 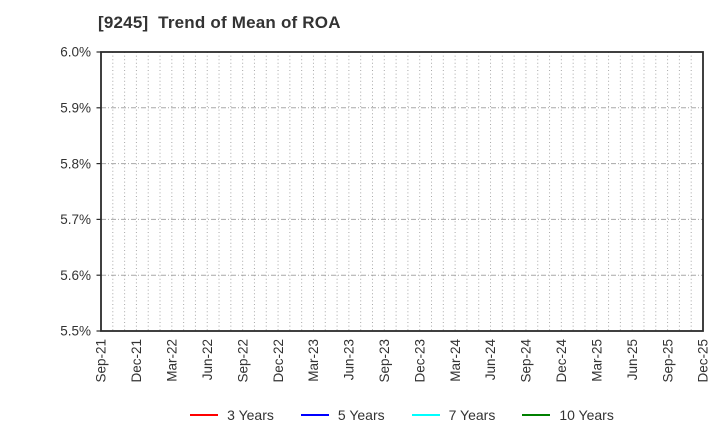 What do you see at coordinates (667, 361) in the screenshot?
I see `x-tick-label: Sep-25` at bounding box center [667, 361].